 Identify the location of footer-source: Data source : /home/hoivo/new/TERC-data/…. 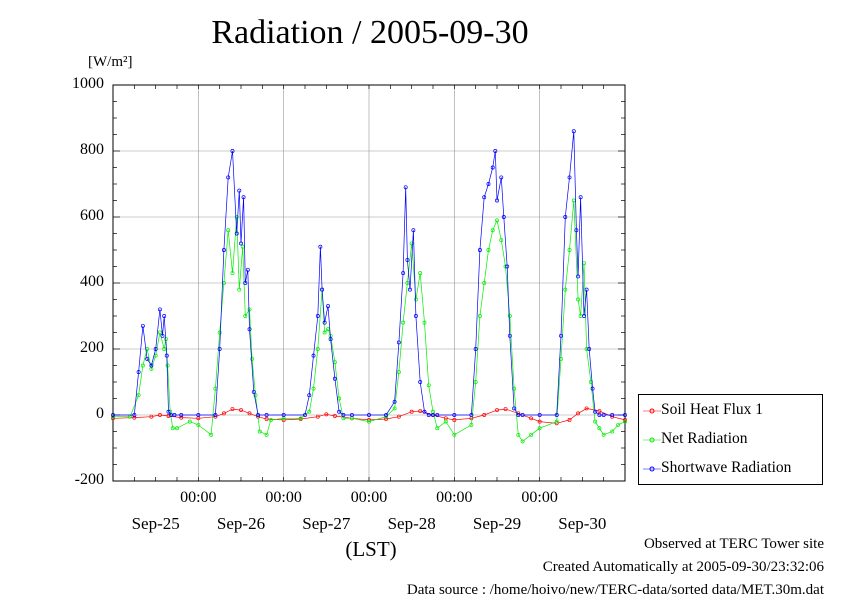
(615, 590).